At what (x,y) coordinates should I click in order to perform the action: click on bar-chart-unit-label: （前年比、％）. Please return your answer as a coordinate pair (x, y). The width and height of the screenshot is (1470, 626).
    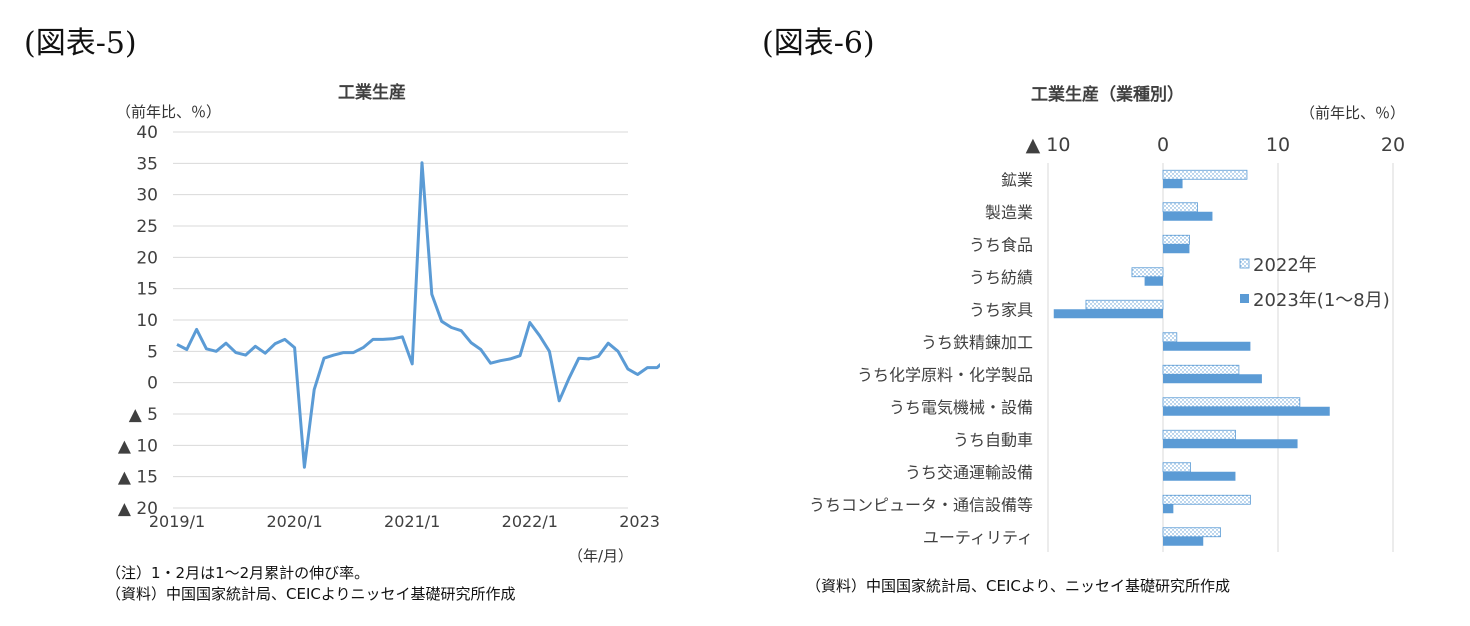
    Looking at the image, I should click on (1353, 113).